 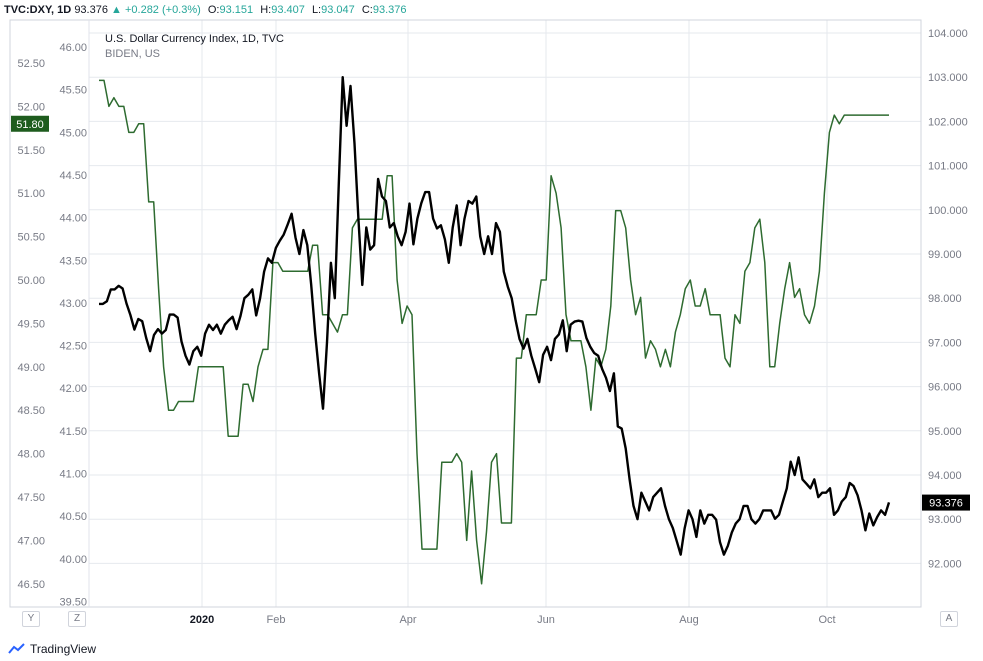 What do you see at coordinates (31, 368) in the screenshot?
I see `outer-axis-tick-7: 49.00` at bounding box center [31, 368].